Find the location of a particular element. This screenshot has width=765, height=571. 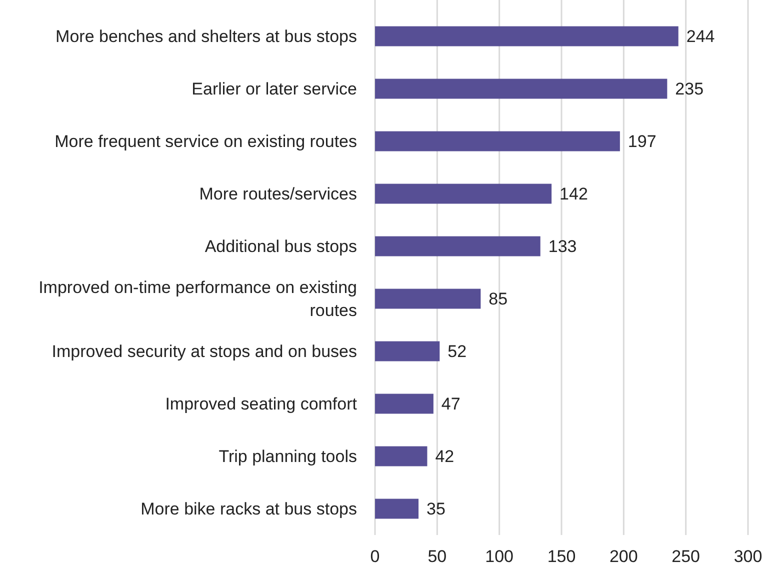

x-tick-label: 250 is located at coordinates (686, 556).